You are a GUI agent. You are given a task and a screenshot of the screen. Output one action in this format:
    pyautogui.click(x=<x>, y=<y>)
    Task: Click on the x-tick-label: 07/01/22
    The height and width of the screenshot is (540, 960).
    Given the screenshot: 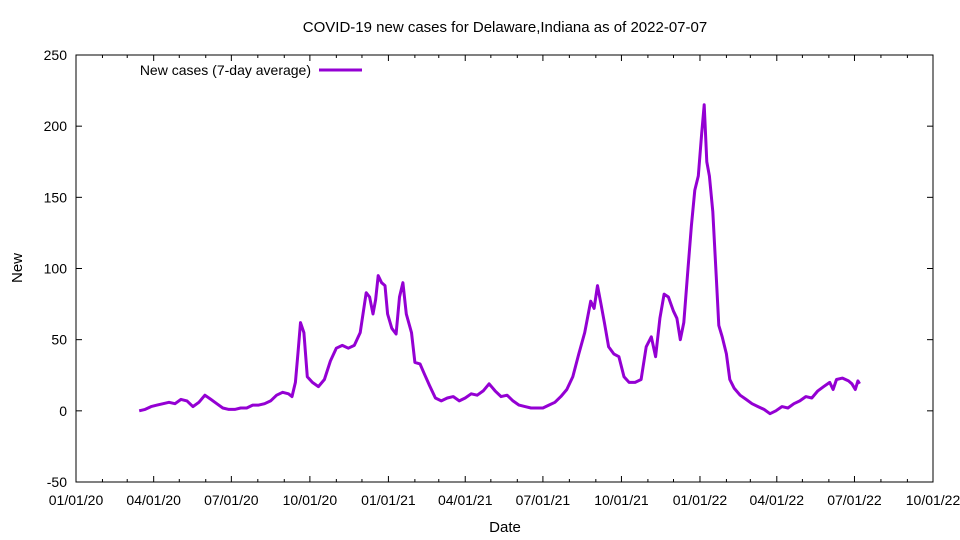 What is the action you would take?
    pyautogui.click(x=854, y=500)
    